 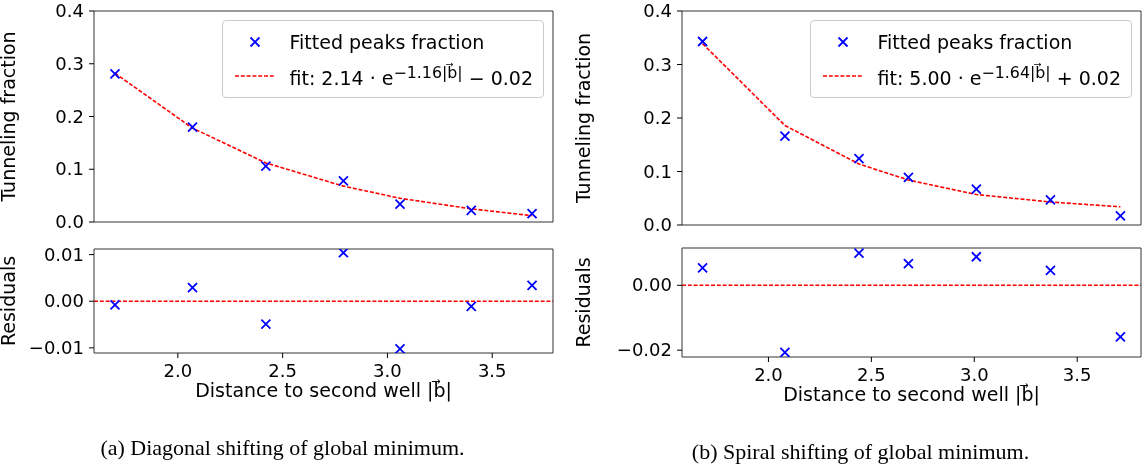 I want to click on legend-label: fit: 2.14 · e$^{−1.16|b⃗|}$ − 0.02, so click(x=411, y=76).